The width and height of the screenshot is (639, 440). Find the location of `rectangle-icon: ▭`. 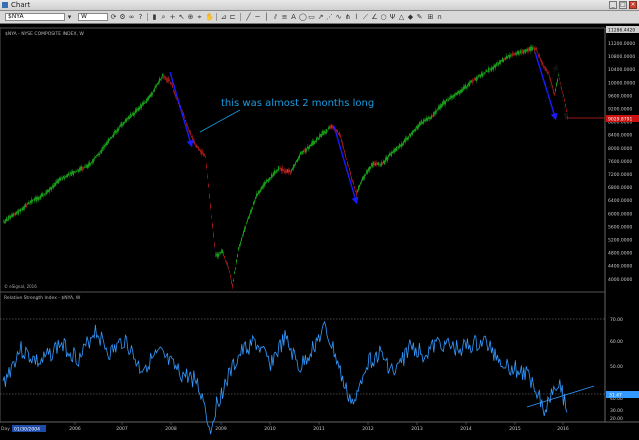

rectangle-icon: ▭ is located at coordinates (311, 17).